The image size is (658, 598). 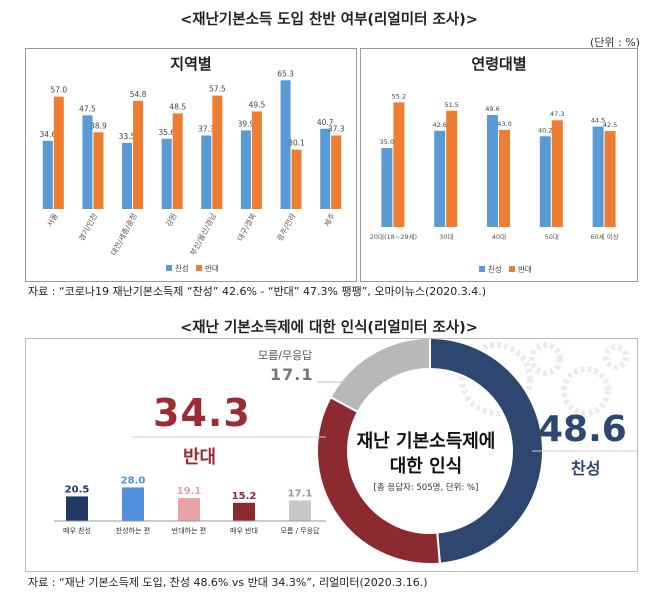 I want to click on small-bar-label: 매우 찬성, so click(x=77, y=530).